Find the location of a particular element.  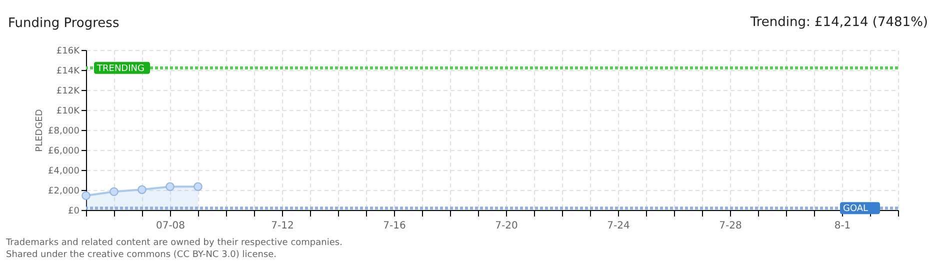

text: Shared under the creative commons (CC BY-NC 3.0) license. is located at coordinates (141, 255).